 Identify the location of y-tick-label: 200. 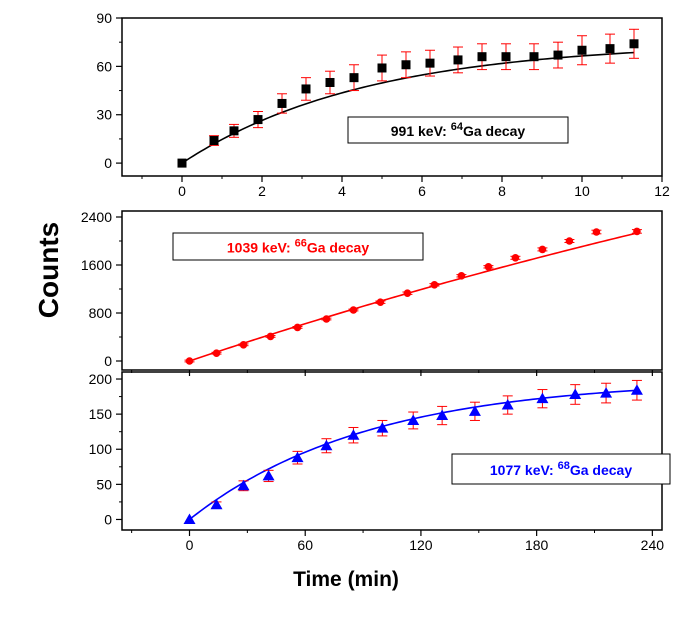
(101, 379).